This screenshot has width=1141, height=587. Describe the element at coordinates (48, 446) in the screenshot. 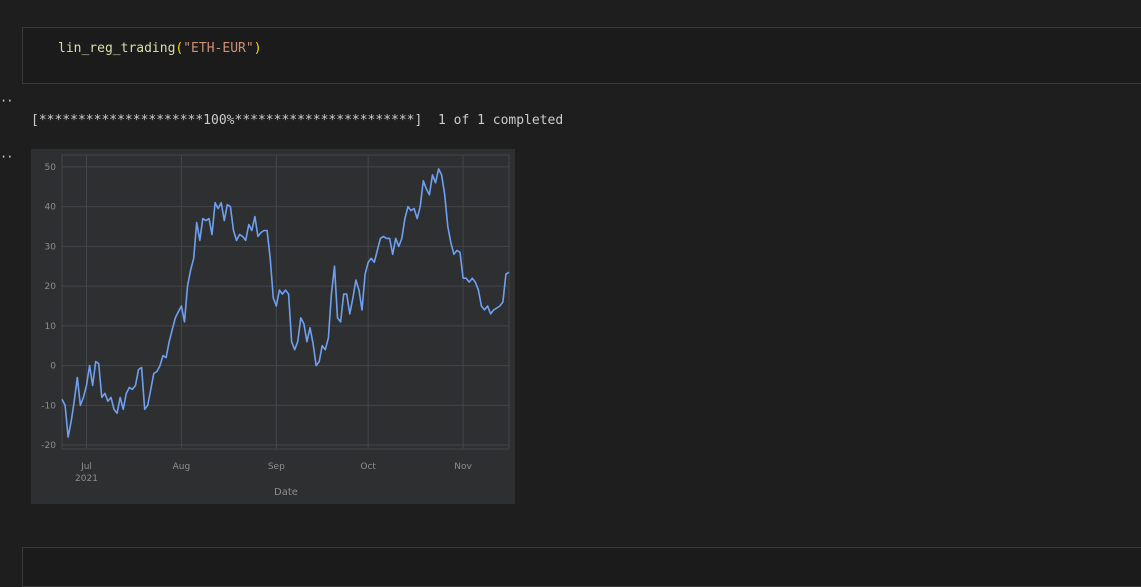

I see `y-tick-label: -20` at that location.